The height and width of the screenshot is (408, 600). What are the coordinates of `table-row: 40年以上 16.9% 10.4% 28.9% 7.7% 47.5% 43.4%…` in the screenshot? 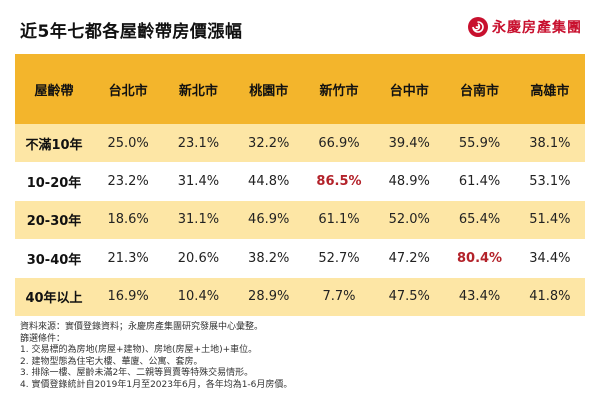 It's located at (300, 296).